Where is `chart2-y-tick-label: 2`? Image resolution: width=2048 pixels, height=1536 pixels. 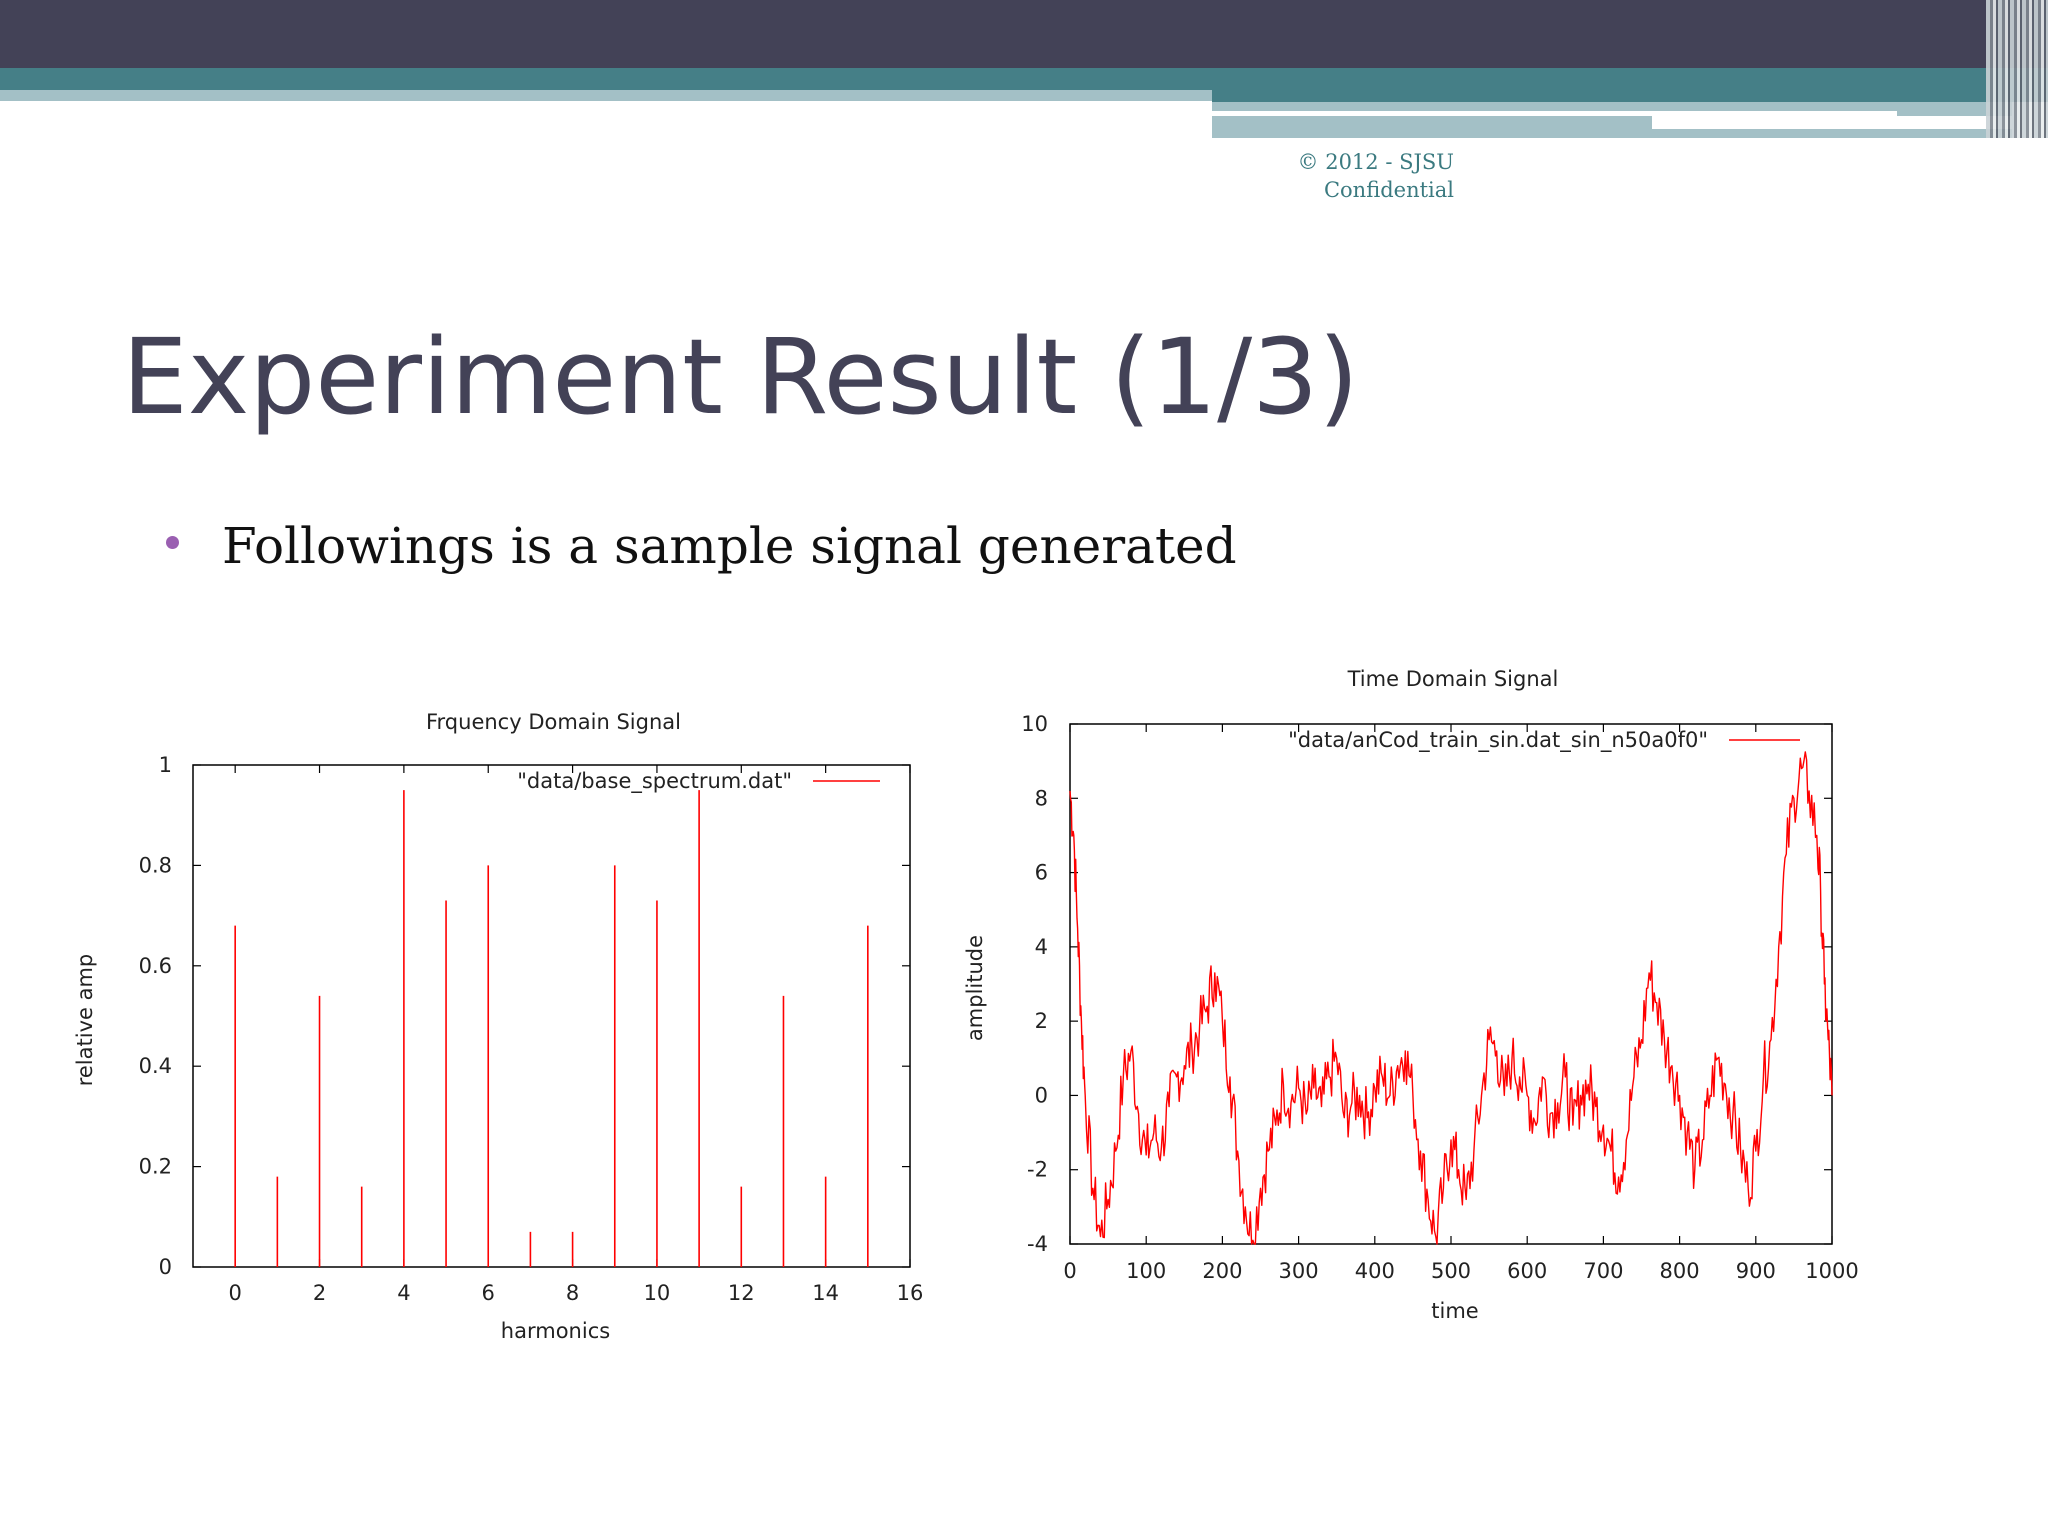
chart2-y-tick-label: 2 is located at coordinates (1041, 1021).